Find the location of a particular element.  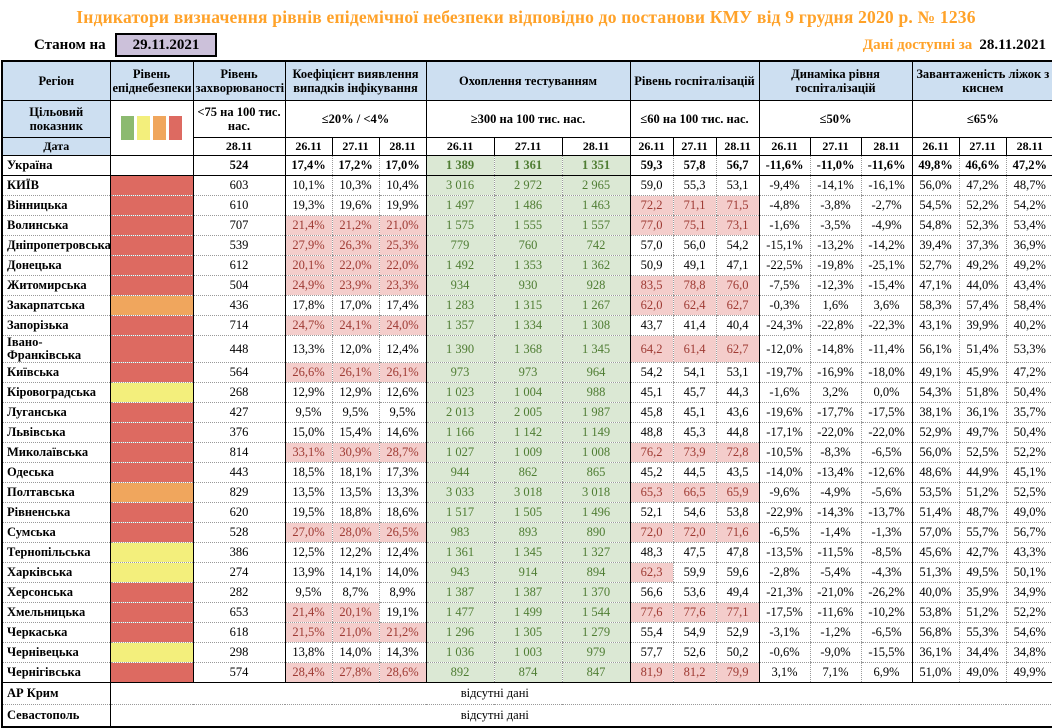

oxygen-cell: 52,3% is located at coordinates (982, 225).